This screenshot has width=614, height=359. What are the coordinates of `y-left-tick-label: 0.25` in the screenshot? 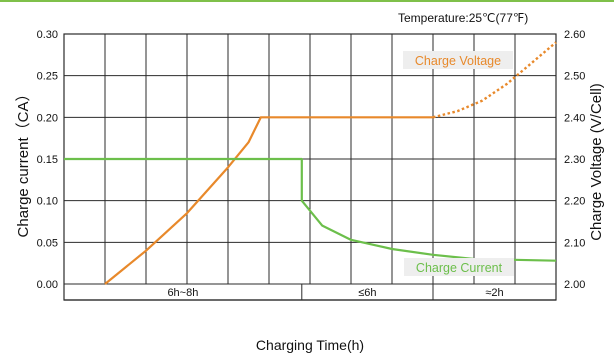 It's located at (47, 77).